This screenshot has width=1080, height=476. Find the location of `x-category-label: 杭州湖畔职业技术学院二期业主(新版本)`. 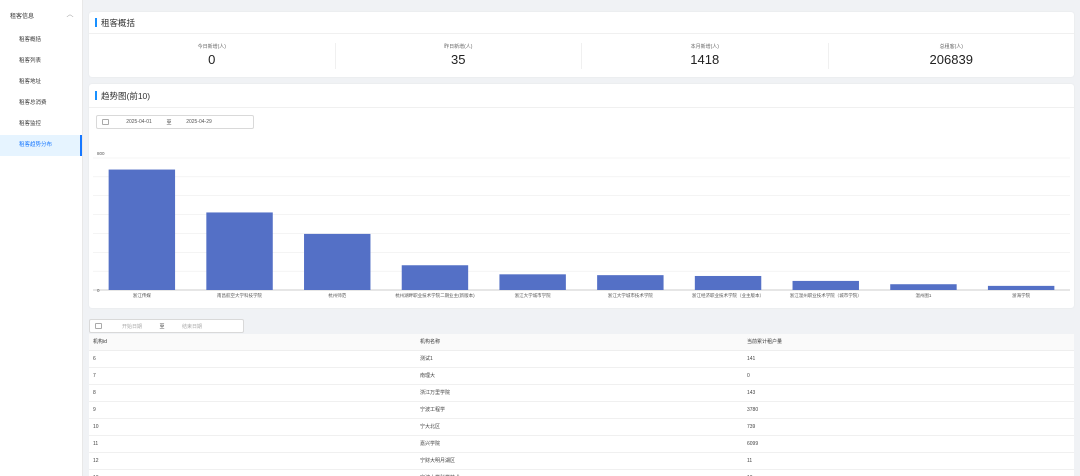

x-category-label: 杭州湖畔职业技术学院二期业主(新版本) is located at coordinates (435, 295).